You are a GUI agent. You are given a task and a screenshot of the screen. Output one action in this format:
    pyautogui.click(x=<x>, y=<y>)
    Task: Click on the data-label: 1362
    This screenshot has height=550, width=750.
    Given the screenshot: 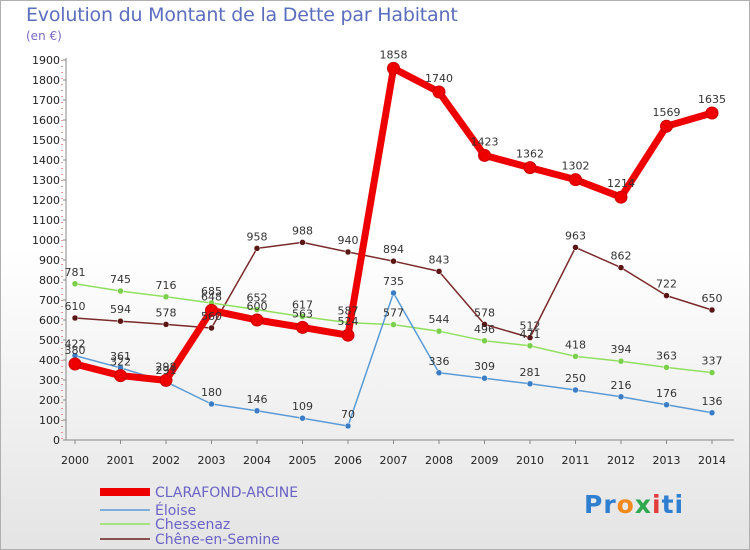 What is the action you would take?
    pyautogui.click(x=530, y=154)
    